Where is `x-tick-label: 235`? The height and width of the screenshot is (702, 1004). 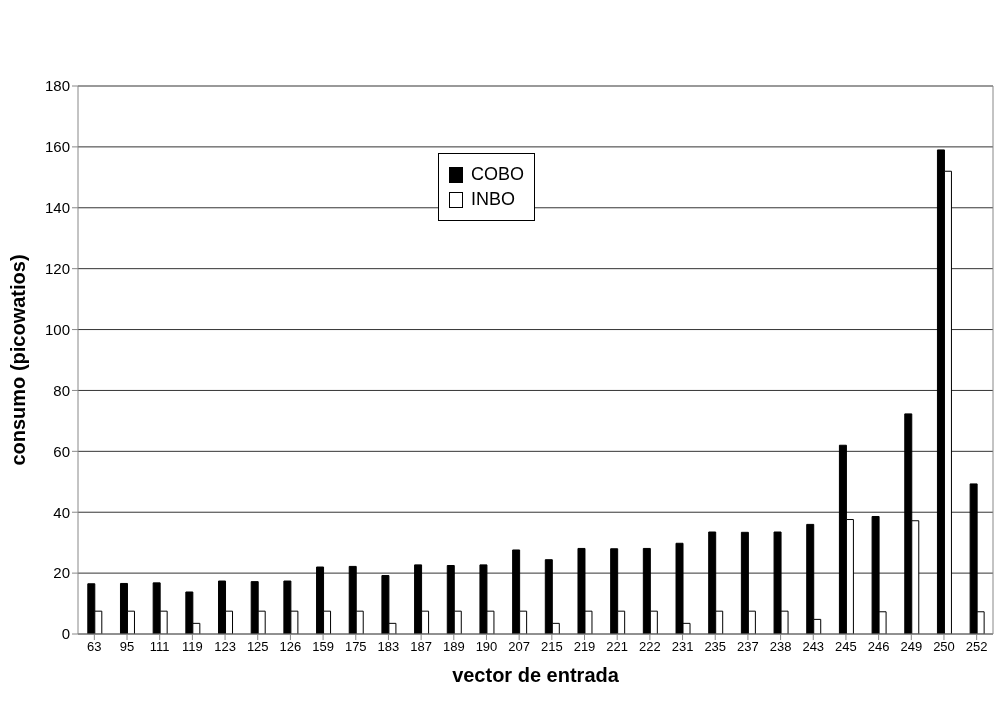 x-tick-label: 235 is located at coordinates (715, 647).